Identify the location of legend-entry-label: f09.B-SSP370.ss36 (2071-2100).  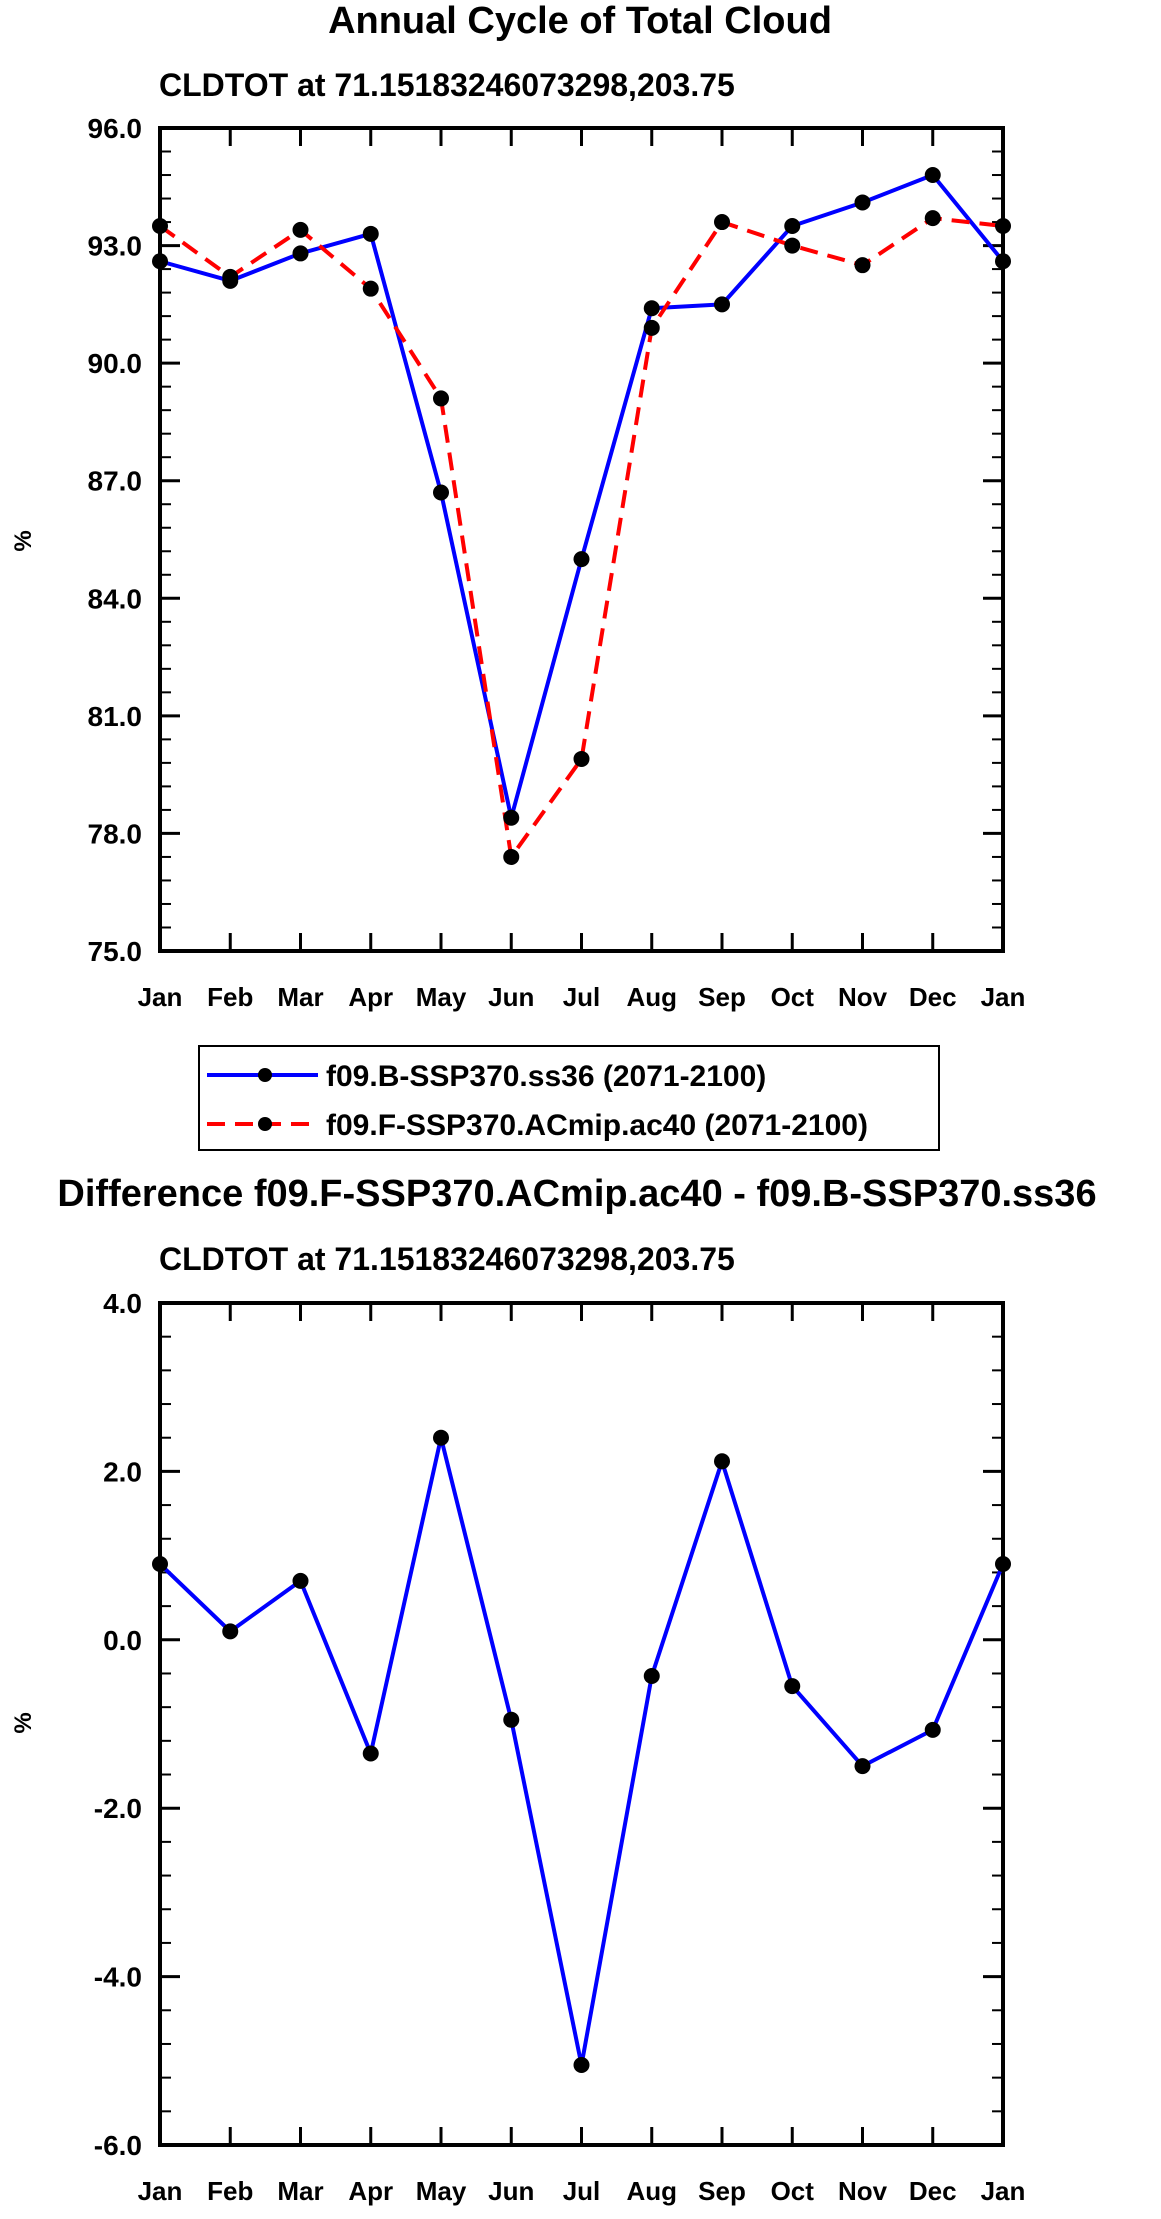
(546, 1076).